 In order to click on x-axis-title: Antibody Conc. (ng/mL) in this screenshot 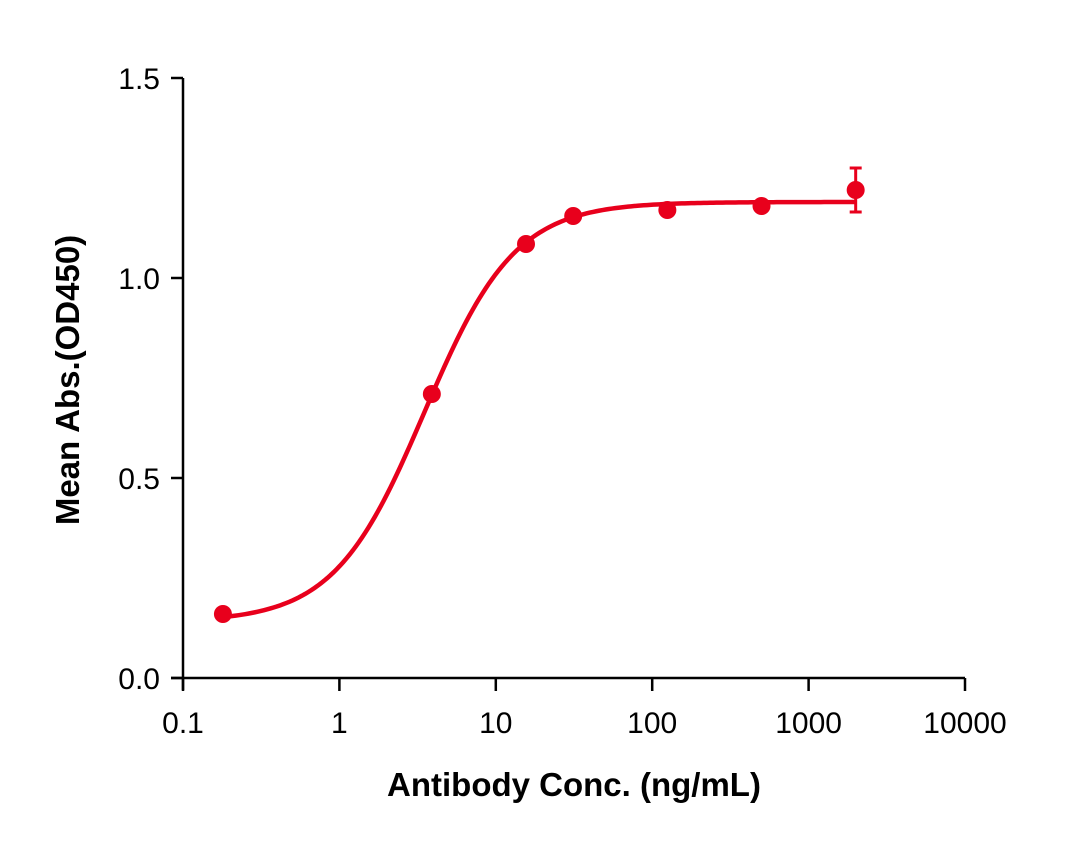, I will do `click(574, 784)`.